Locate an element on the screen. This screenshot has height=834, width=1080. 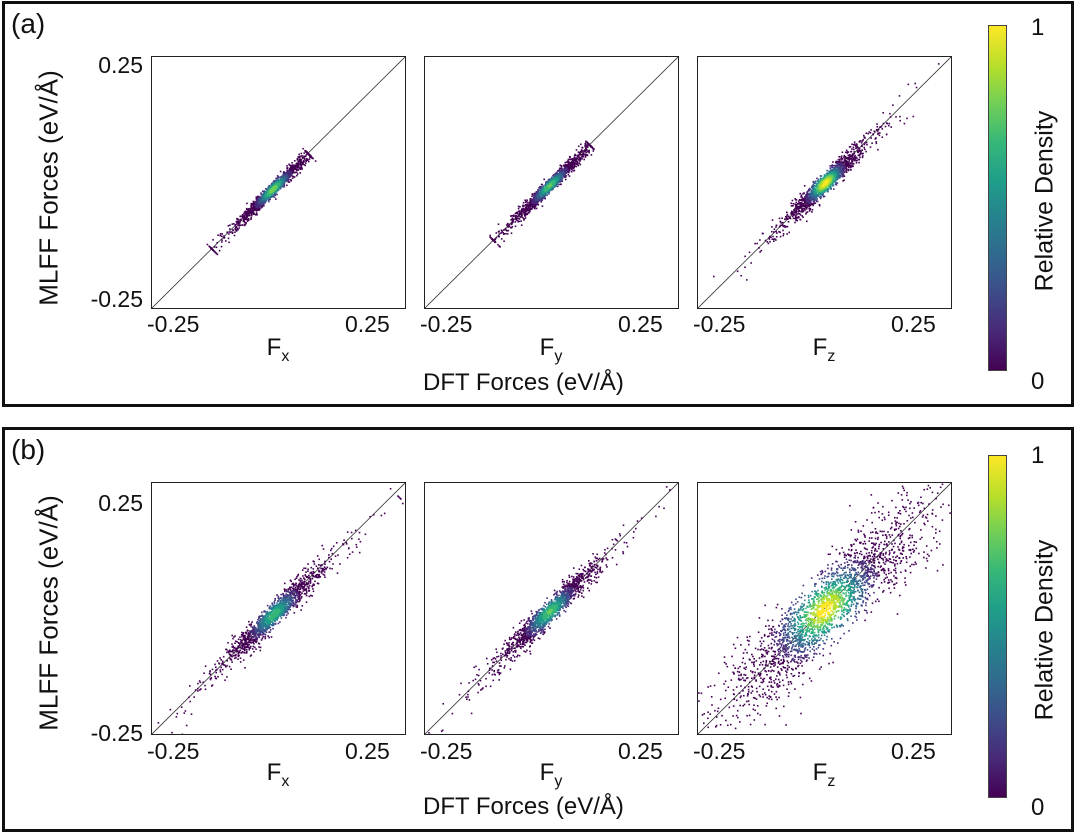
density-points is located at coordinates (826, 172).